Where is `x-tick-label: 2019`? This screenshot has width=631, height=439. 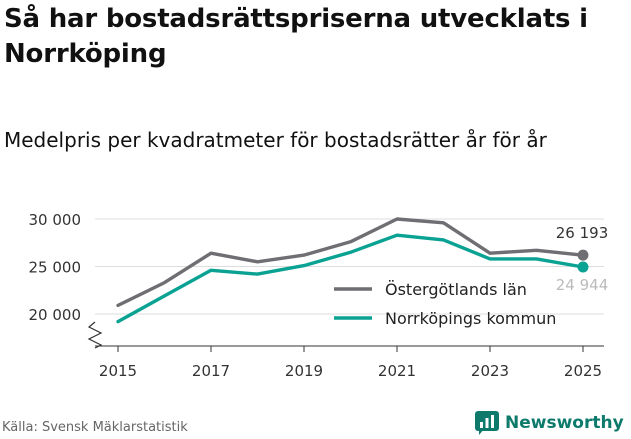 x-tick-label: 2019 is located at coordinates (304, 371).